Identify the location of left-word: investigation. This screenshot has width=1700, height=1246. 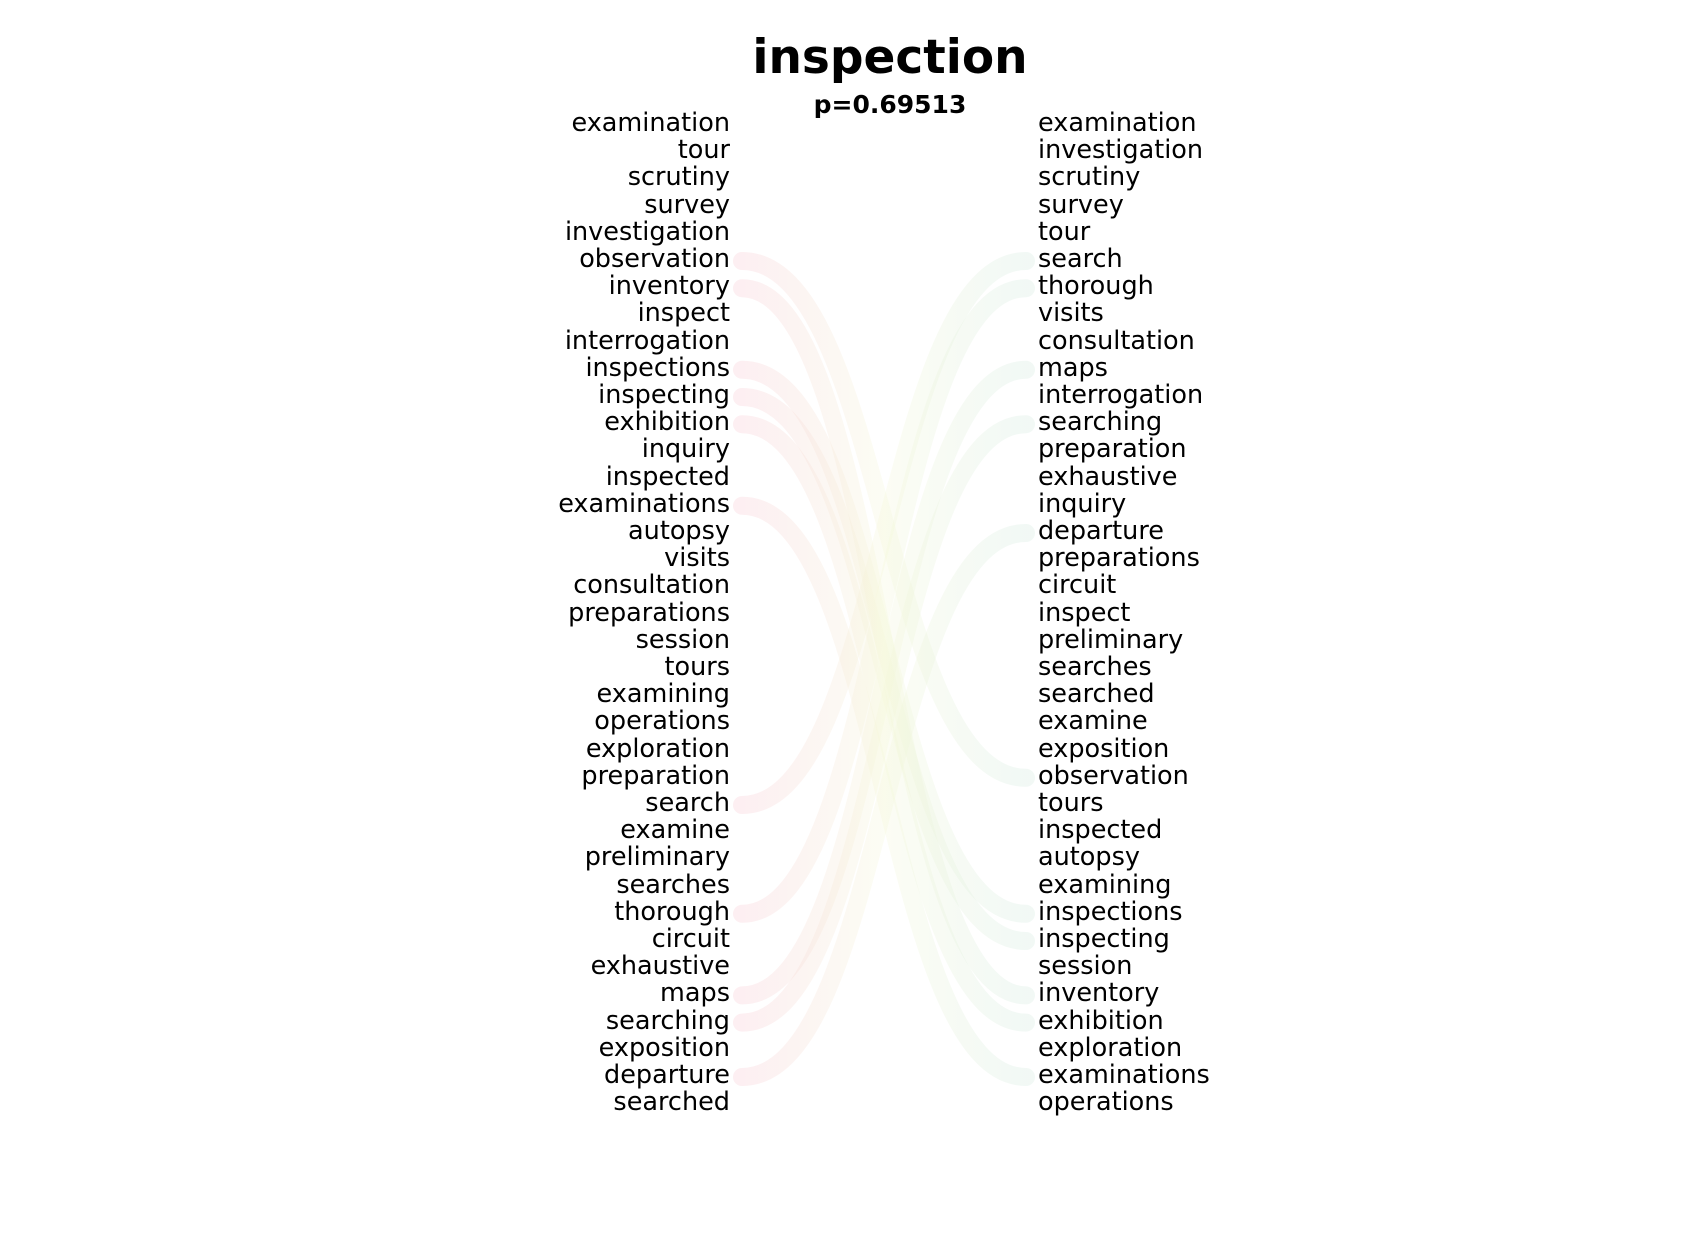
(647, 231).